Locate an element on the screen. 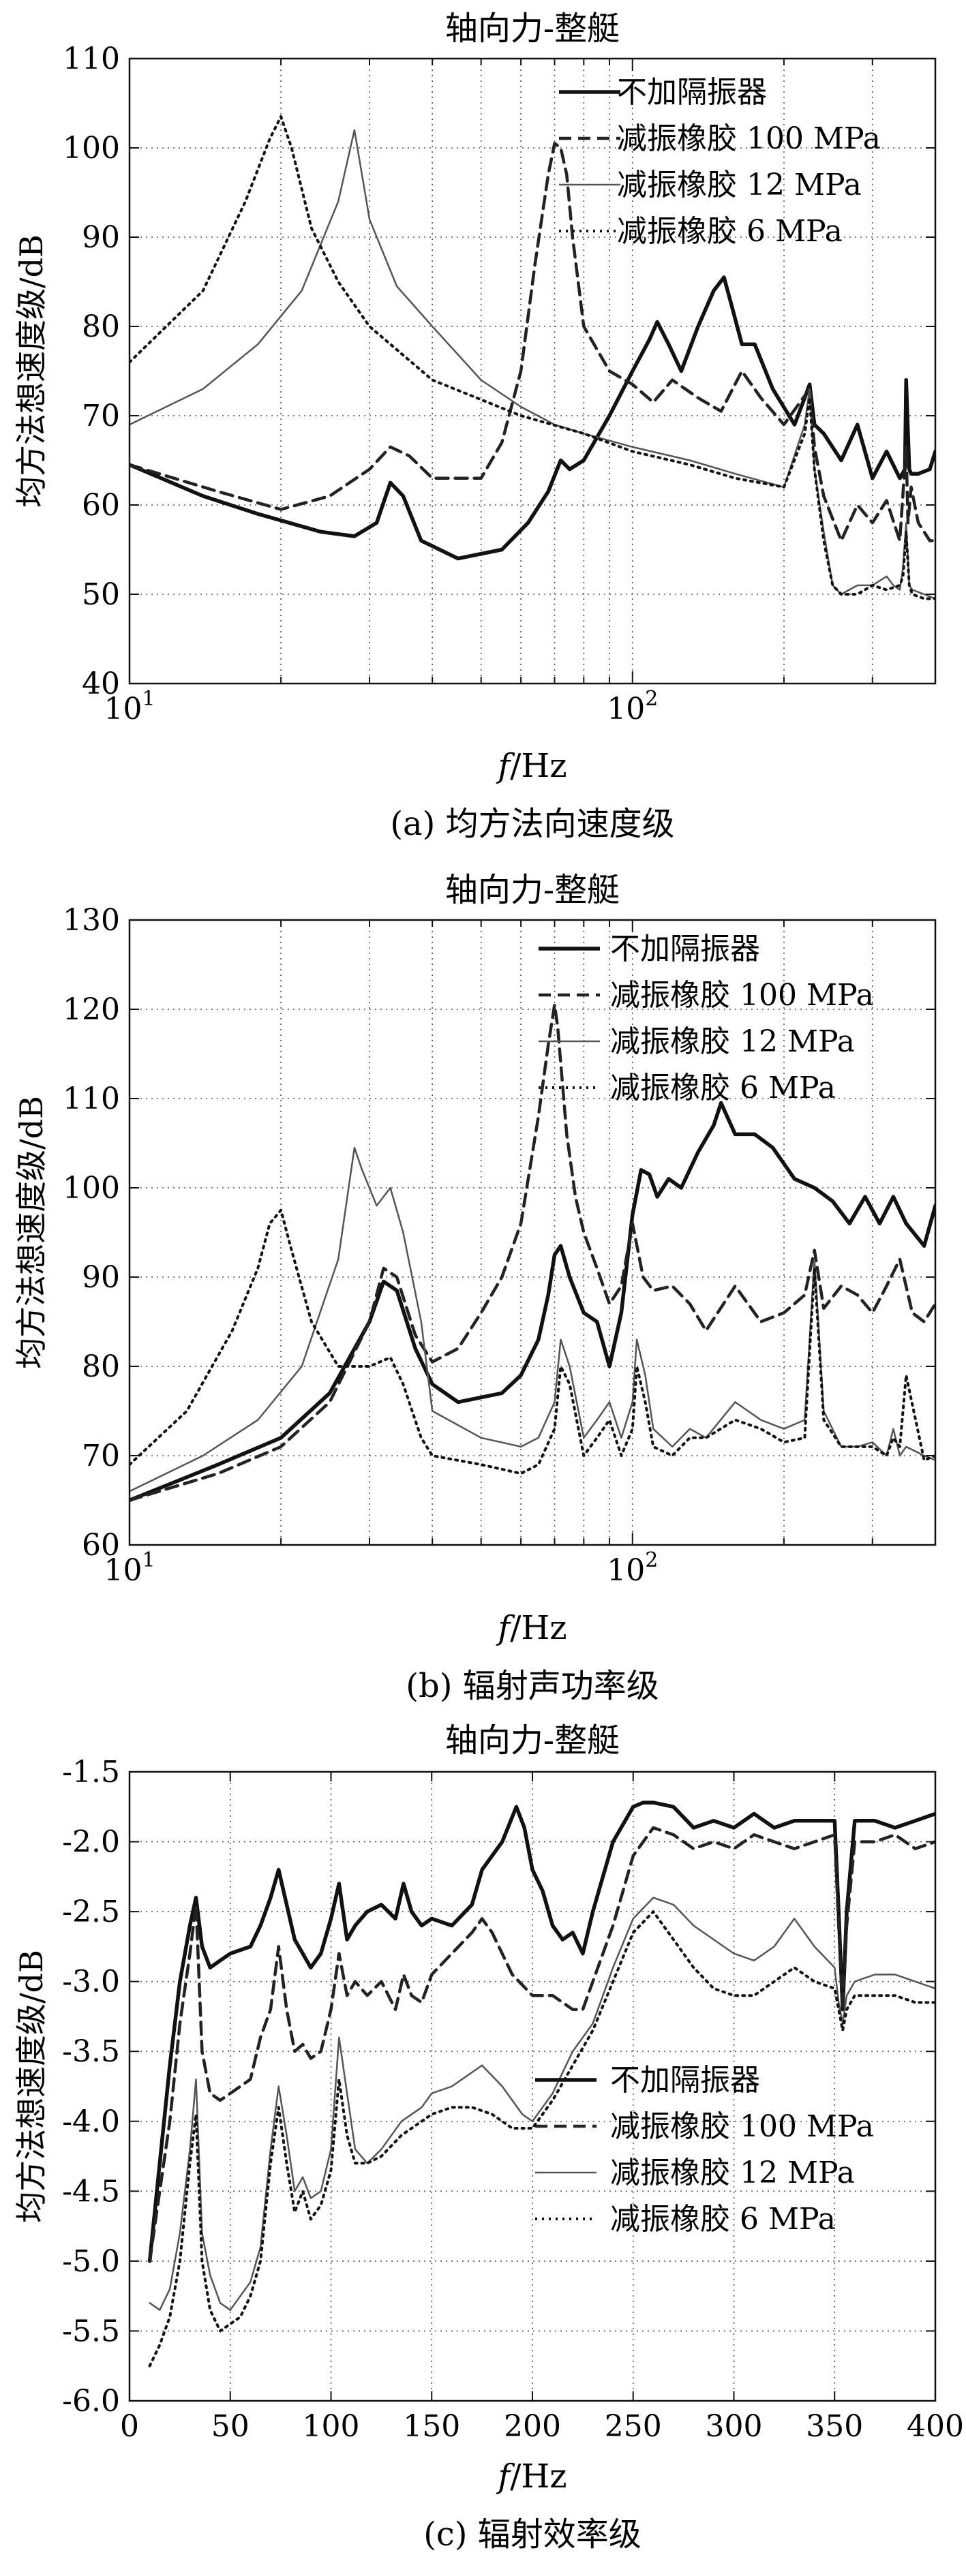 This screenshot has width=966, height=2576. y-tick-label: -3.0 is located at coordinates (91, 1982).